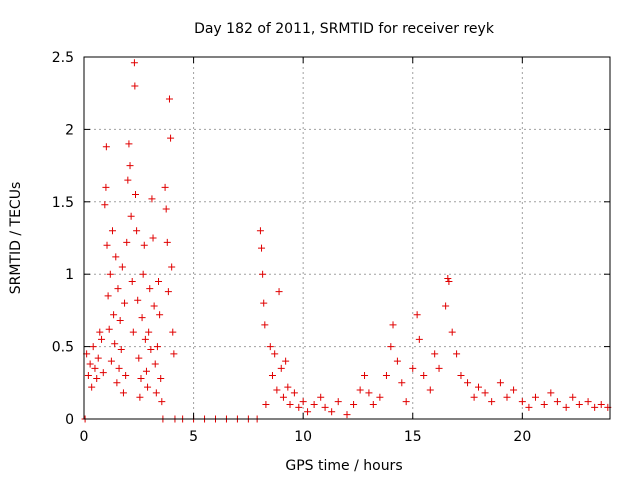 The width and height of the screenshot is (640, 480). I want to click on x-tick-label: 10, so click(303, 437).